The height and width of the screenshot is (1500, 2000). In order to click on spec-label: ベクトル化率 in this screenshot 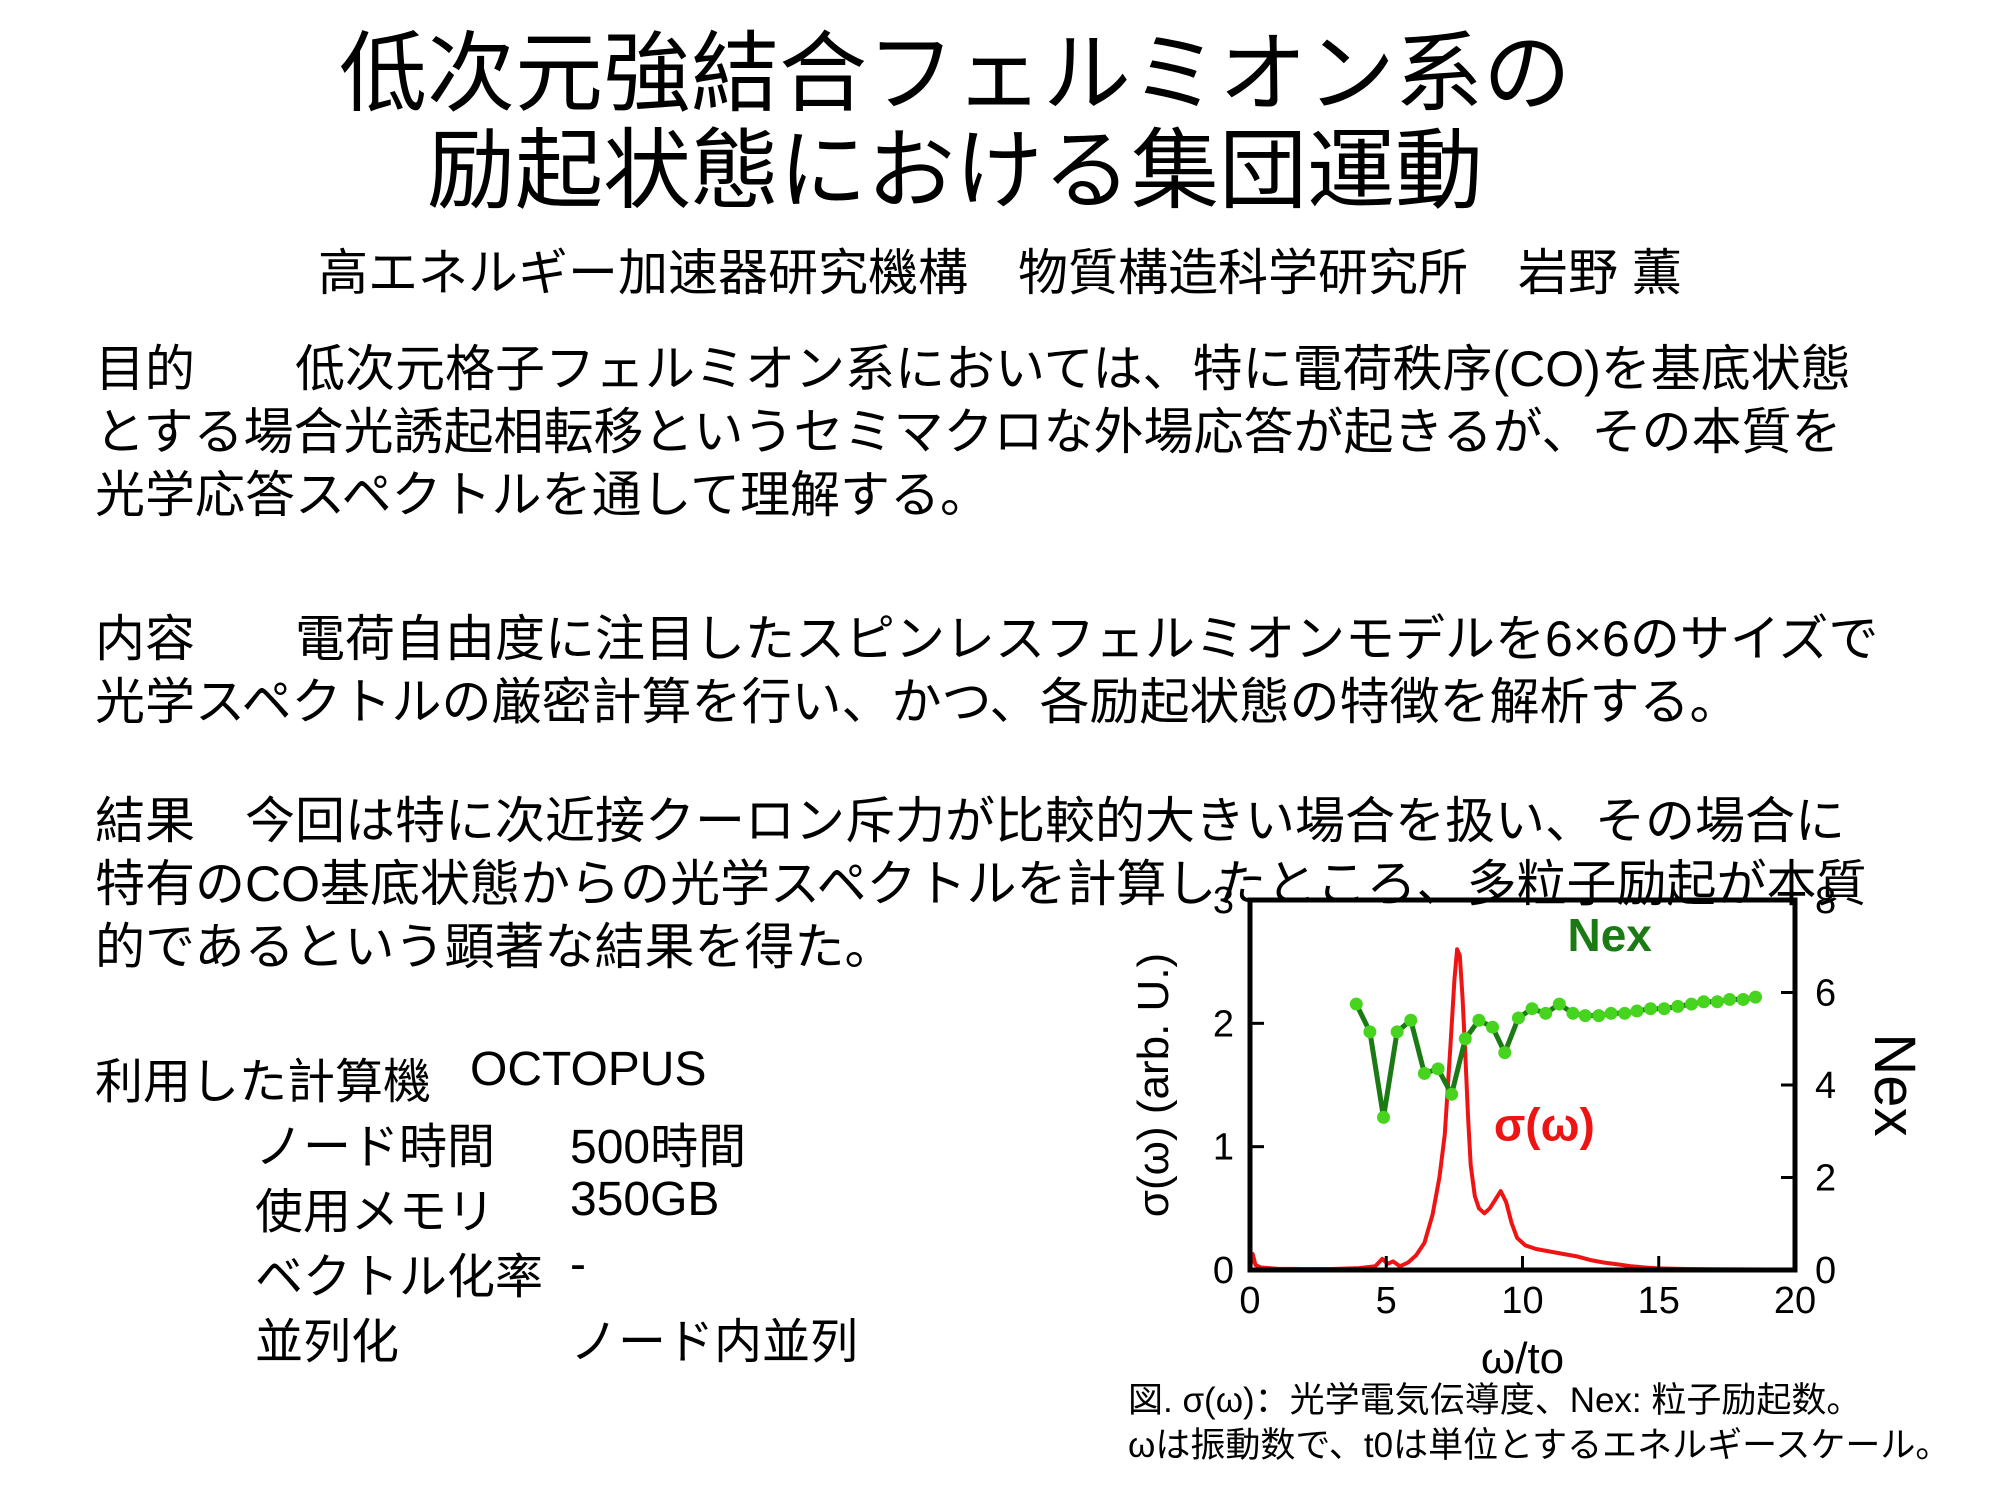, I will do `click(399, 1277)`.